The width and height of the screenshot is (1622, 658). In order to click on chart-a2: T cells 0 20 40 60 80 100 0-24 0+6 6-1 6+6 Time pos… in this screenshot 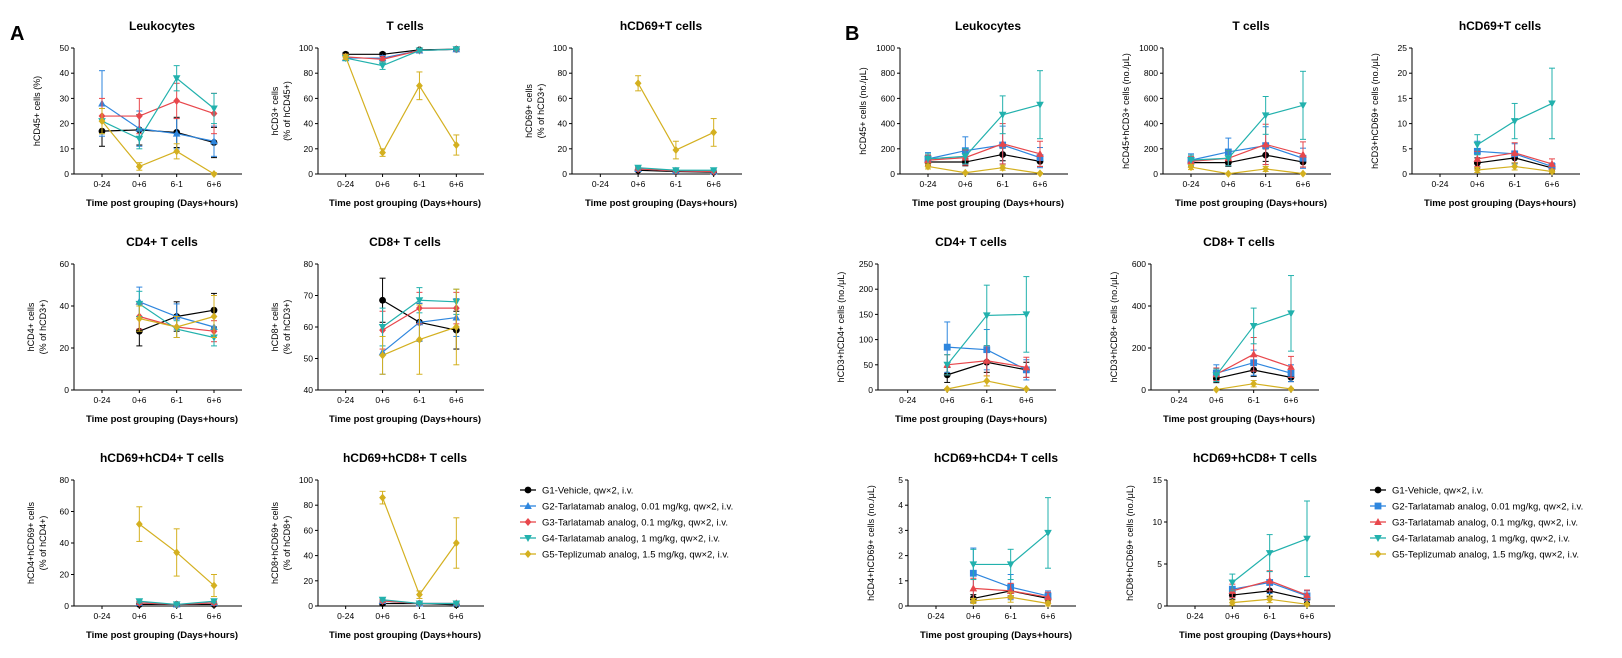, I will do `click(377, 114)`.